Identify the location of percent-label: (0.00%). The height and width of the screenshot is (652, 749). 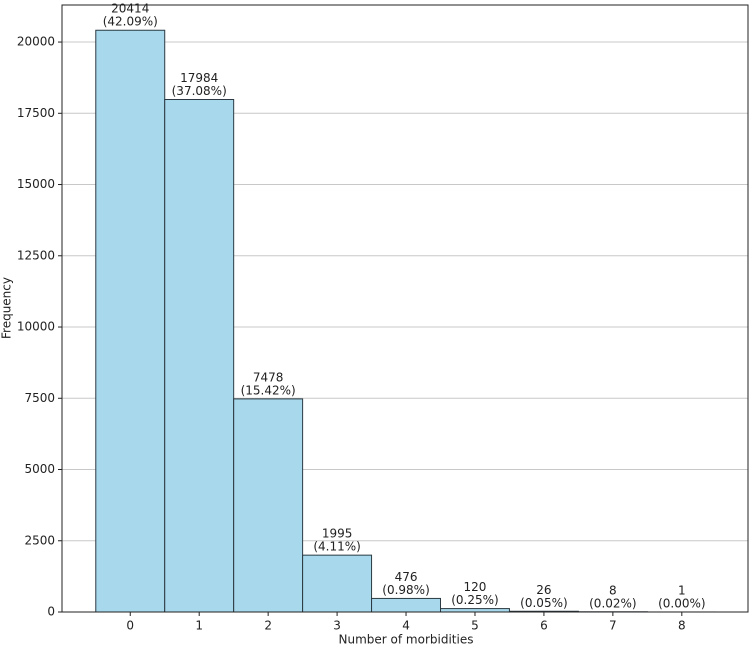
(681, 603).